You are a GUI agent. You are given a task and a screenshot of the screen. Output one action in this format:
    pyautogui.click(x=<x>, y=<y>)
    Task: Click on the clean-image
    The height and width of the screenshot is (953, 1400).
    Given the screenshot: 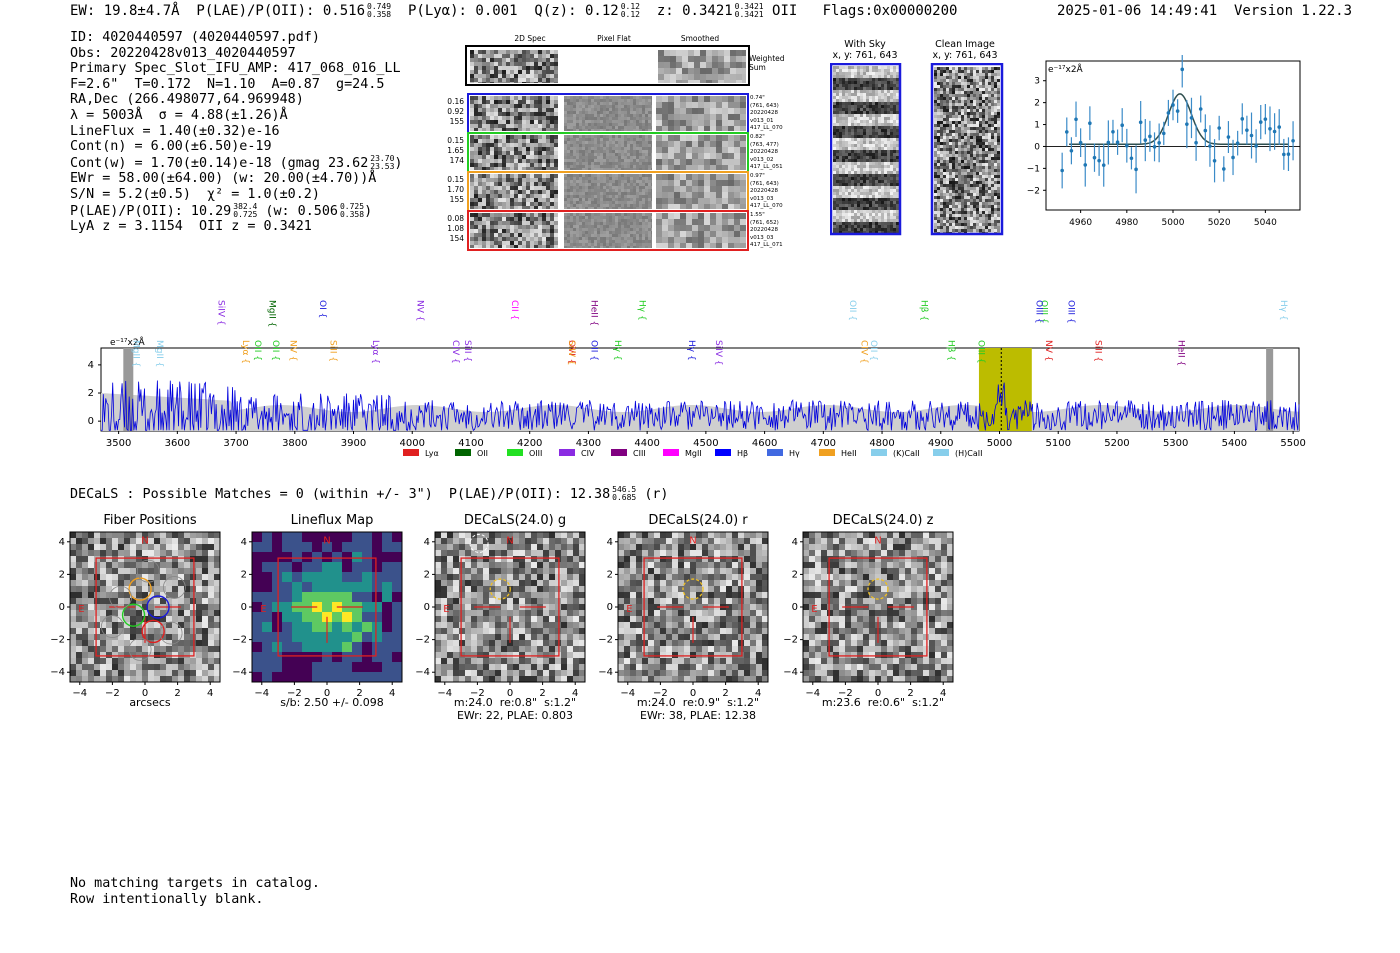 What is the action you would take?
    pyautogui.click(x=967, y=150)
    